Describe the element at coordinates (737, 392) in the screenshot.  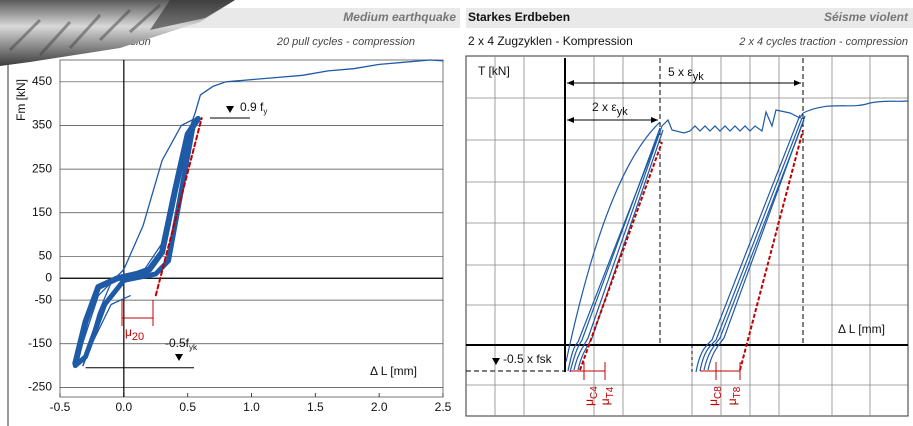
I see `annotation-sub: T8` at that location.